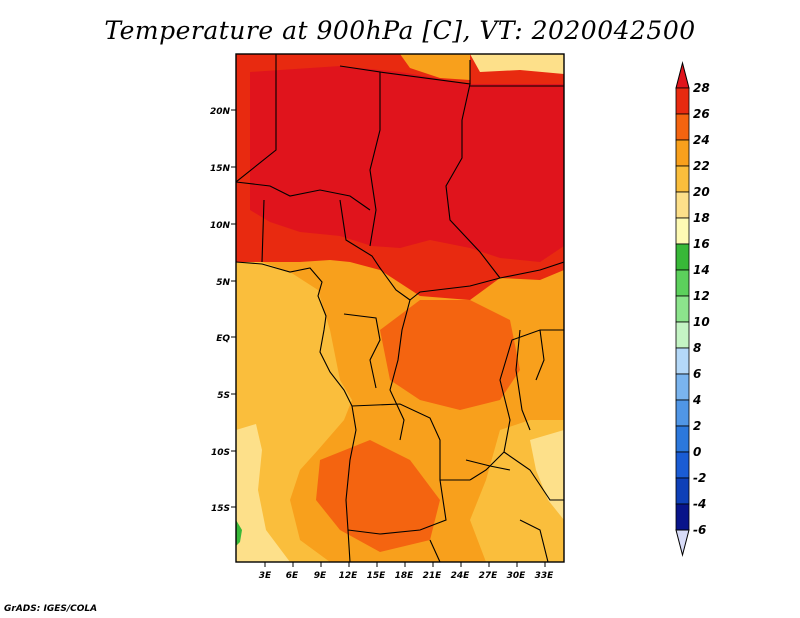 Image resolution: width=800 pixels, height=618 pixels. I want to click on lon-label: 18E, so click(405, 576).